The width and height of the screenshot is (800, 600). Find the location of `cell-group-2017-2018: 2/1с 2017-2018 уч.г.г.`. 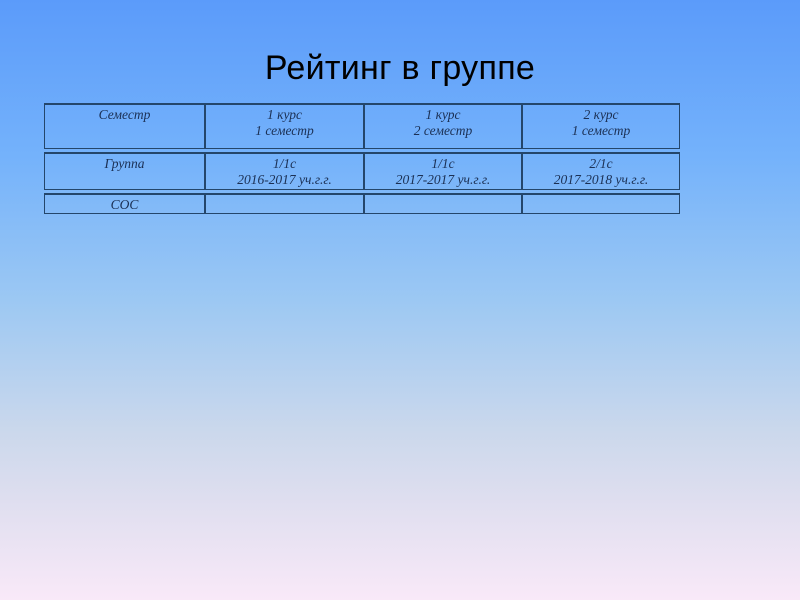

cell-group-2017-2018: 2/1с 2017-2018 уч.г.г. is located at coordinates (601, 171).